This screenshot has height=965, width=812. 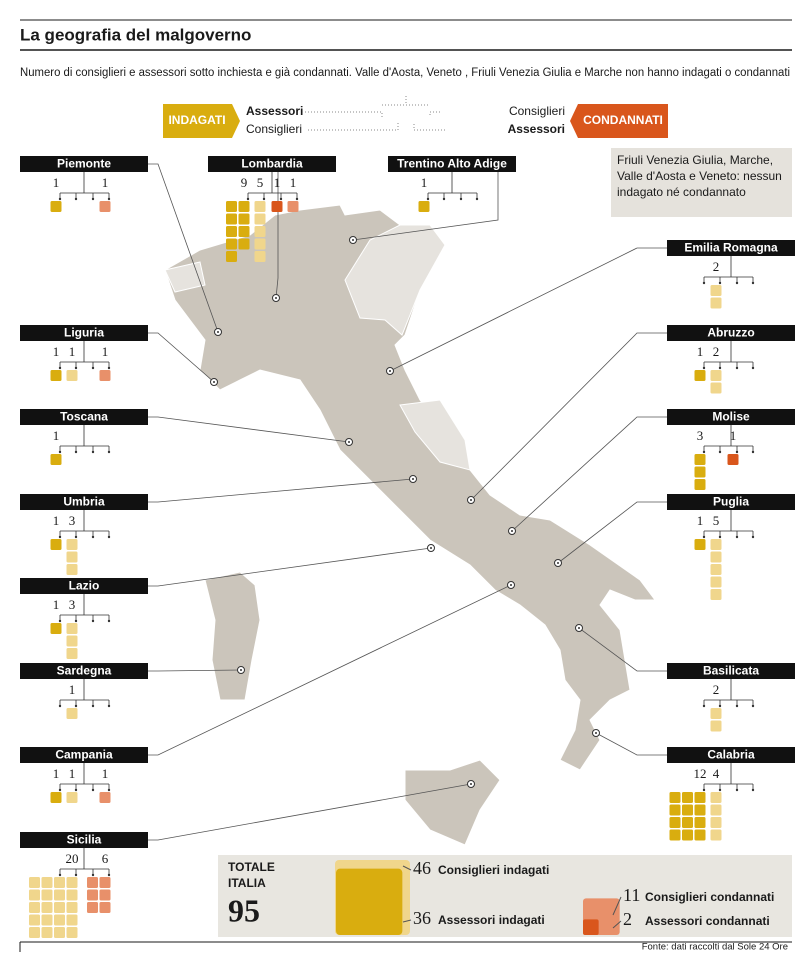 I want to click on total-value: 2, so click(x=627, y=919).